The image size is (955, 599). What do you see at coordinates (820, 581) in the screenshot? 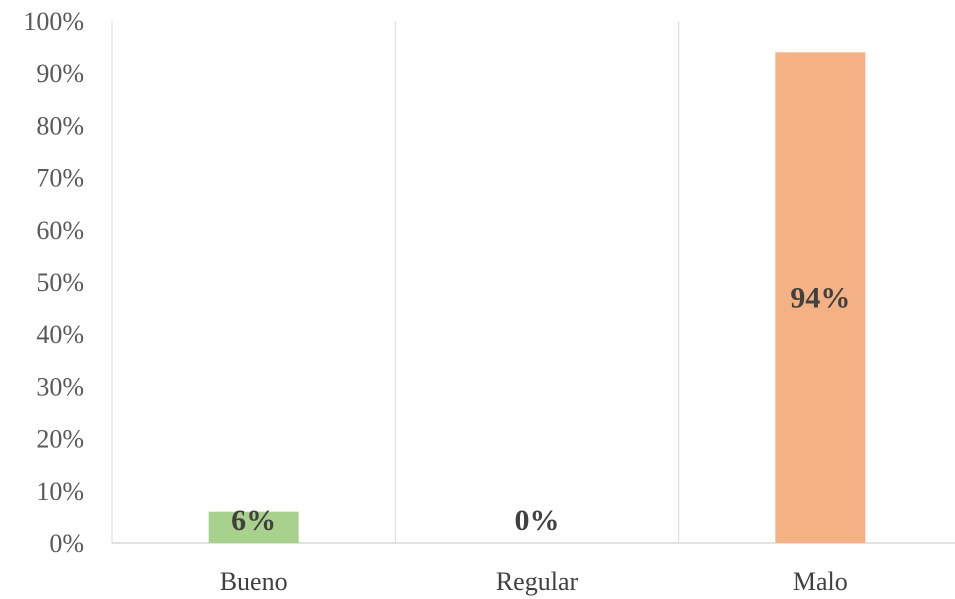
I see `x-tick-label: Malo` at bounding box center [820, 581].